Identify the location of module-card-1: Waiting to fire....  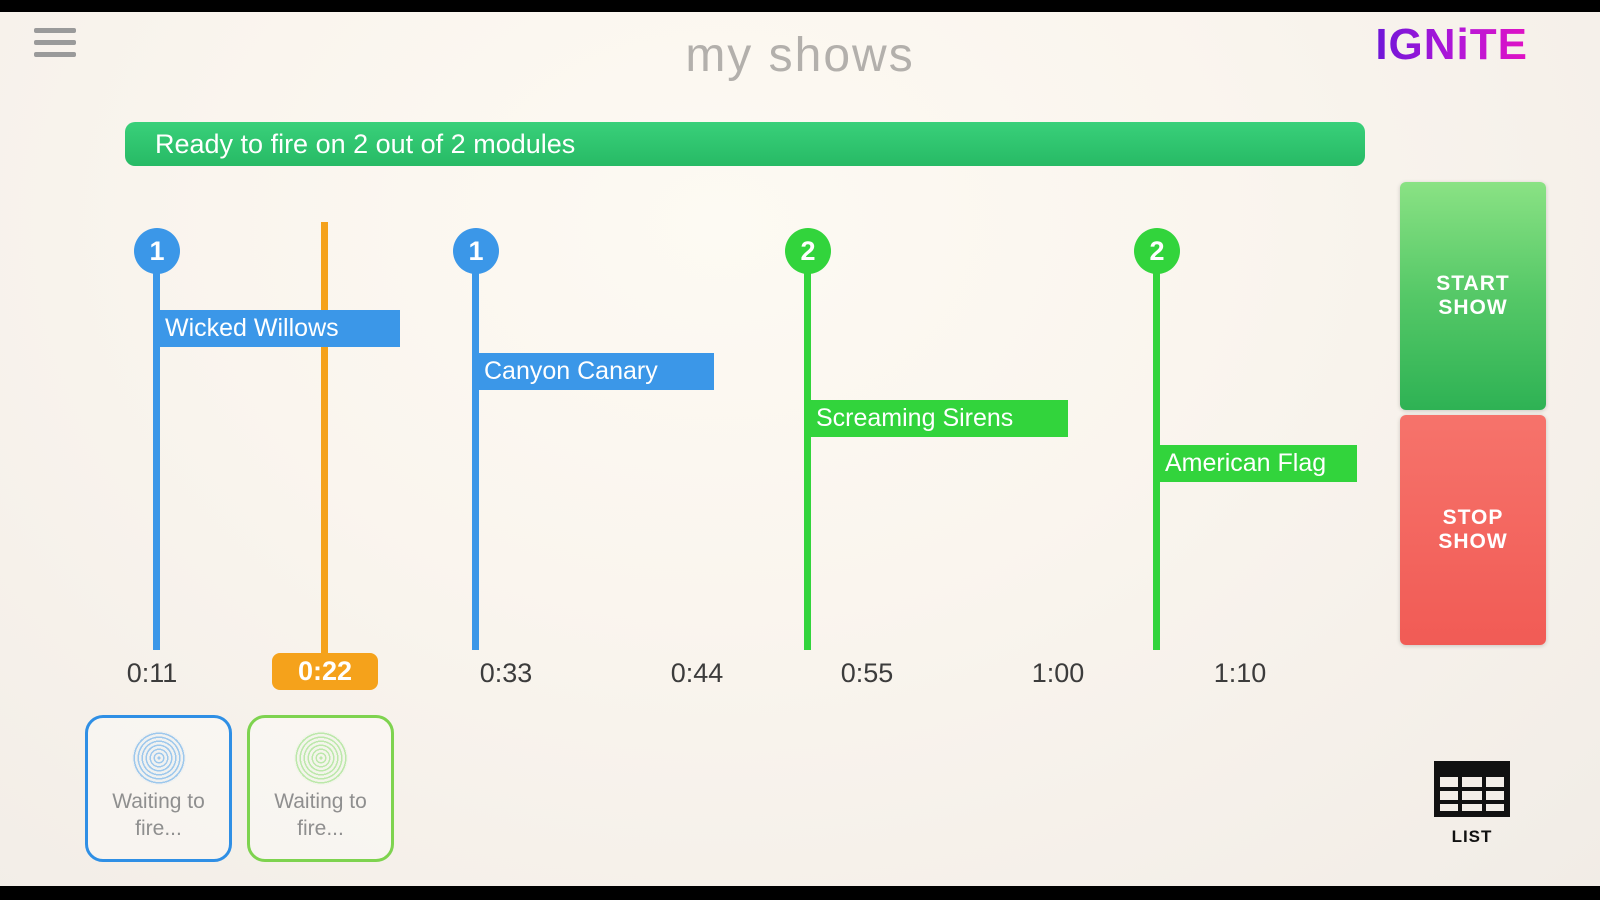
(158, 788).